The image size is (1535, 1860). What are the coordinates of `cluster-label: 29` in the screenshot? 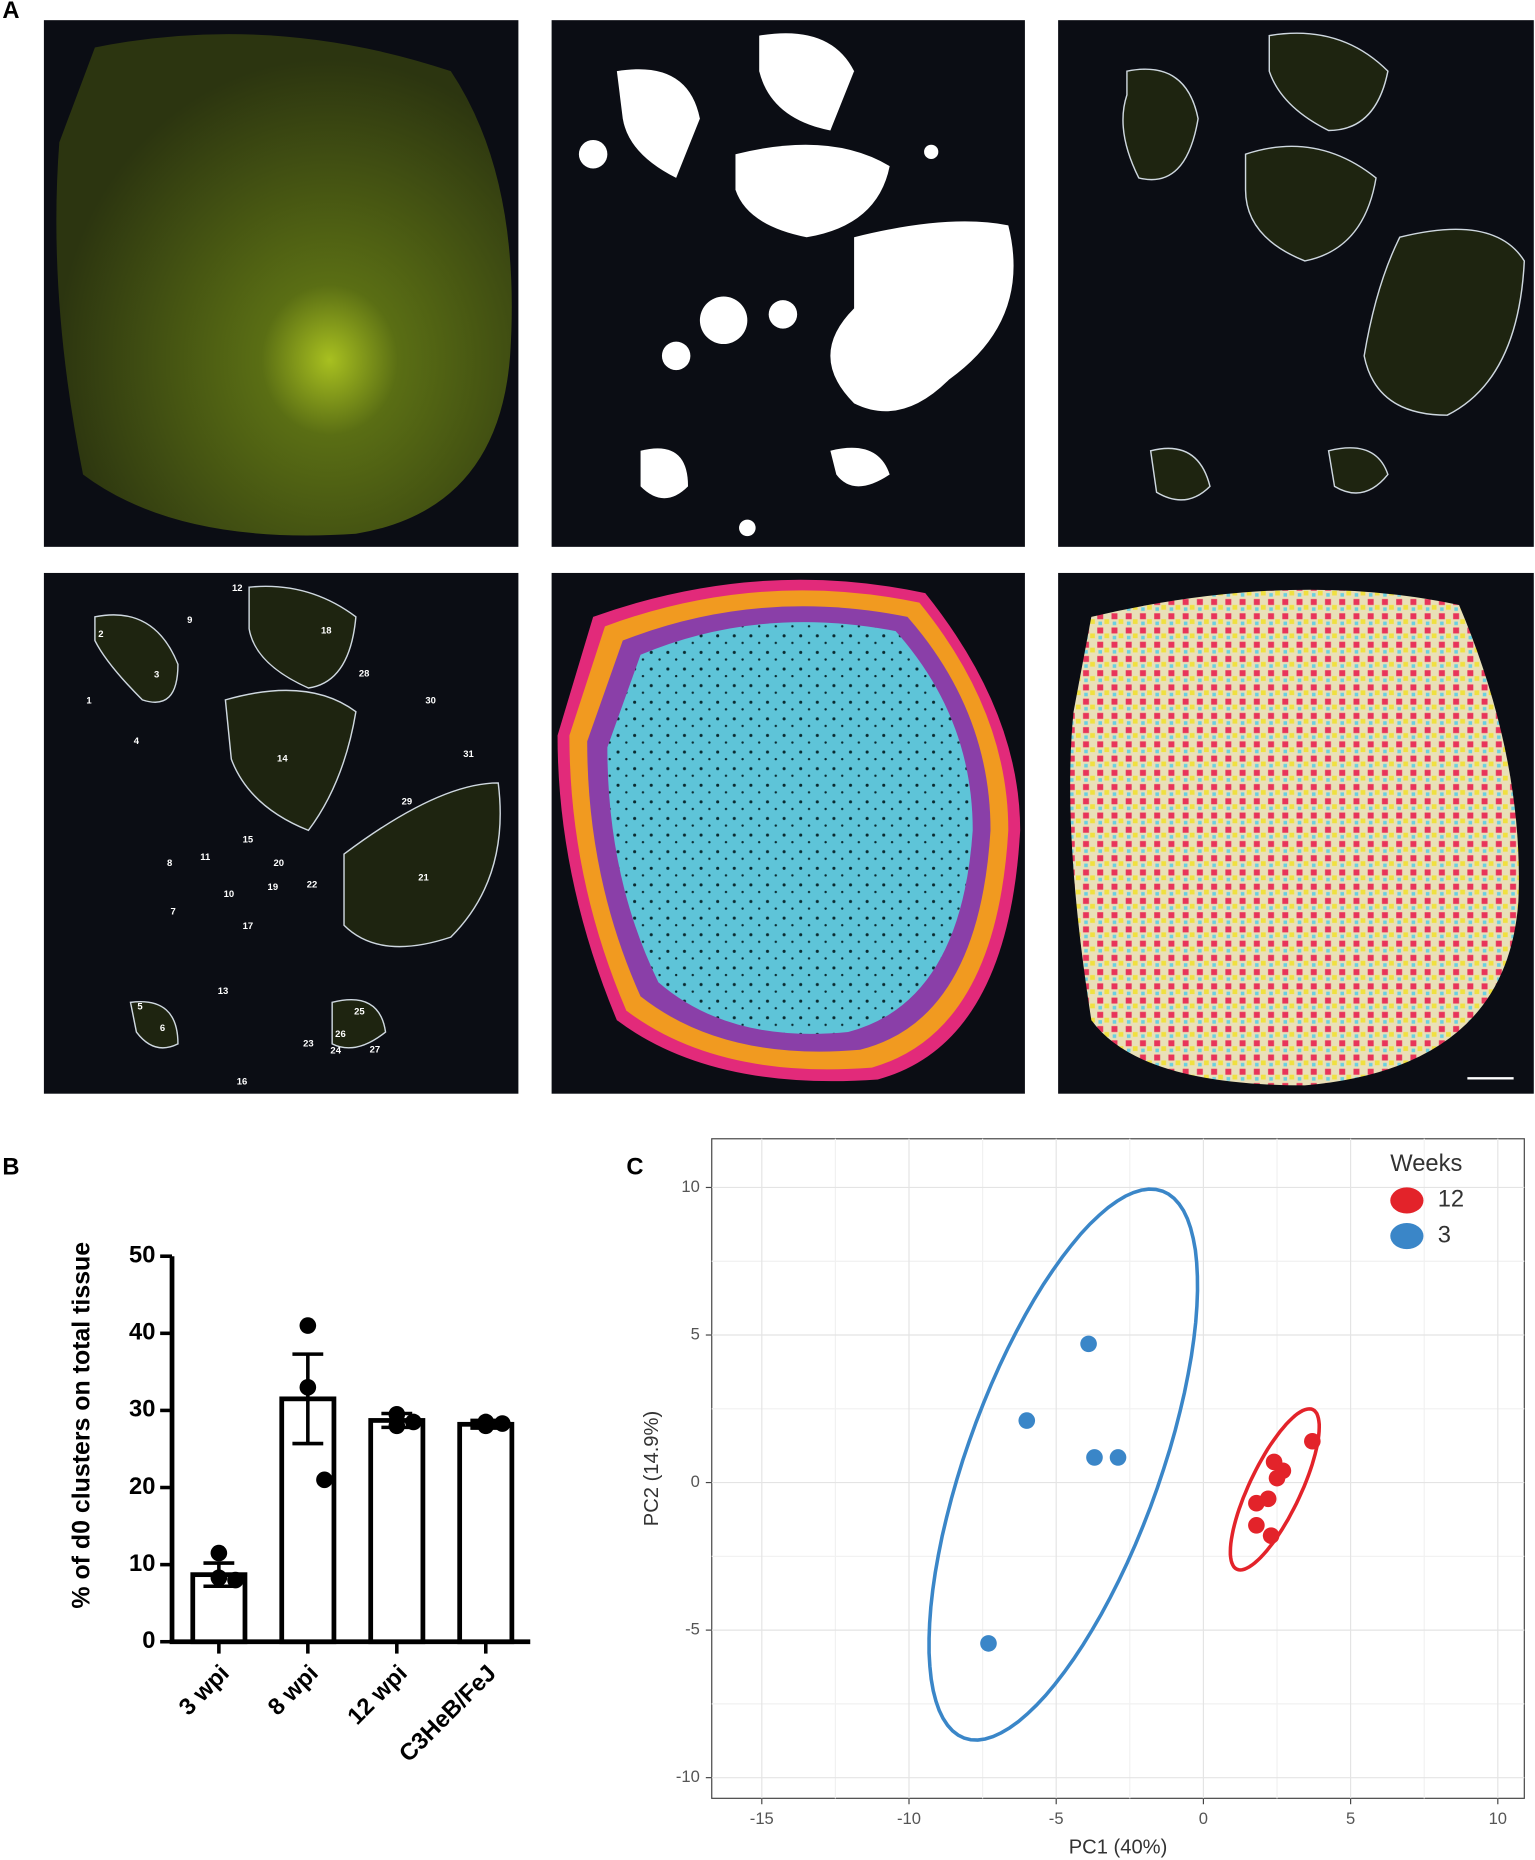 It's located at (407, 801).